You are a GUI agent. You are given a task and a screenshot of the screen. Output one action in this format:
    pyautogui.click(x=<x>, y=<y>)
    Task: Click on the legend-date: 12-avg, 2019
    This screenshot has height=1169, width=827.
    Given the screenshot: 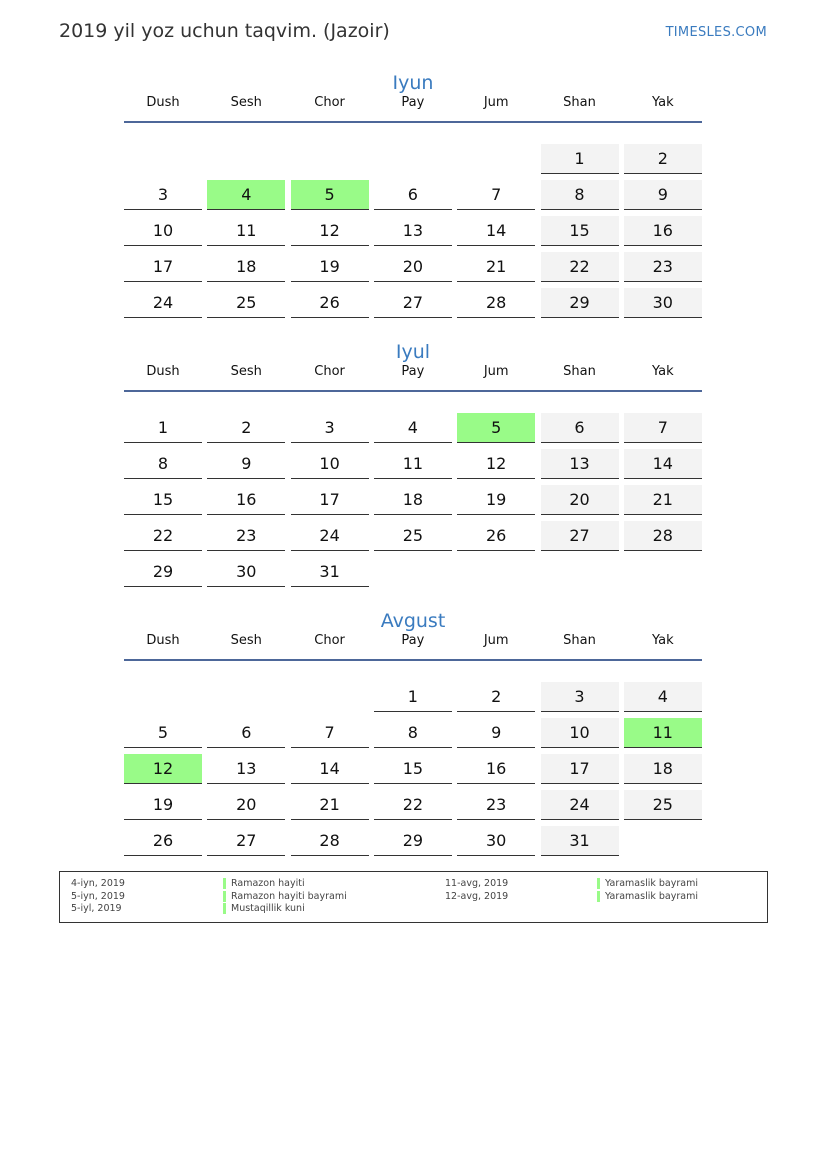 What is the action you would take?
    pyautogui.click(x=477, y=896)
    